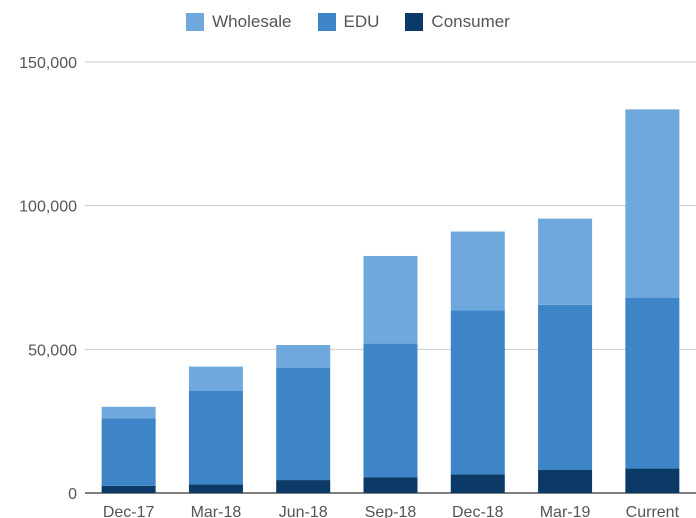 The image size is (696, 518). What do you see at coordinates (252, 21) in the screenshot?
I see `legend-label-wholesale: Wholesale` at bounding box center [252, 21].